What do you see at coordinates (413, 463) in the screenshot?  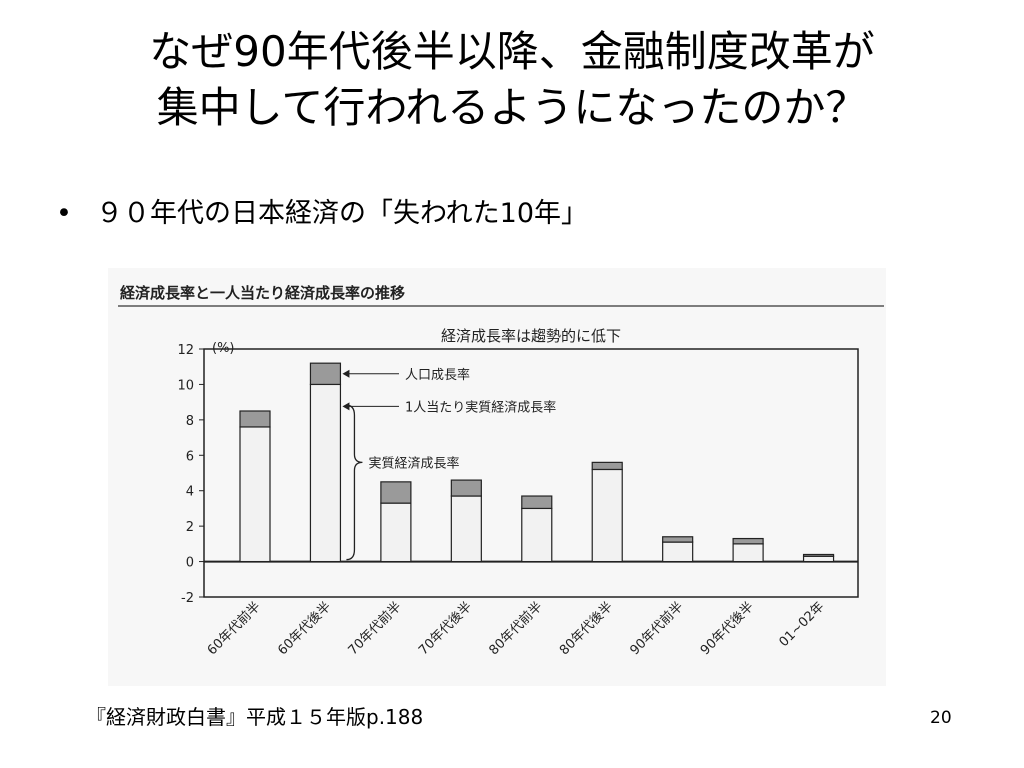 I see `annotation-real-growth: 実質経済成長率` at bounding box center [413, 463].